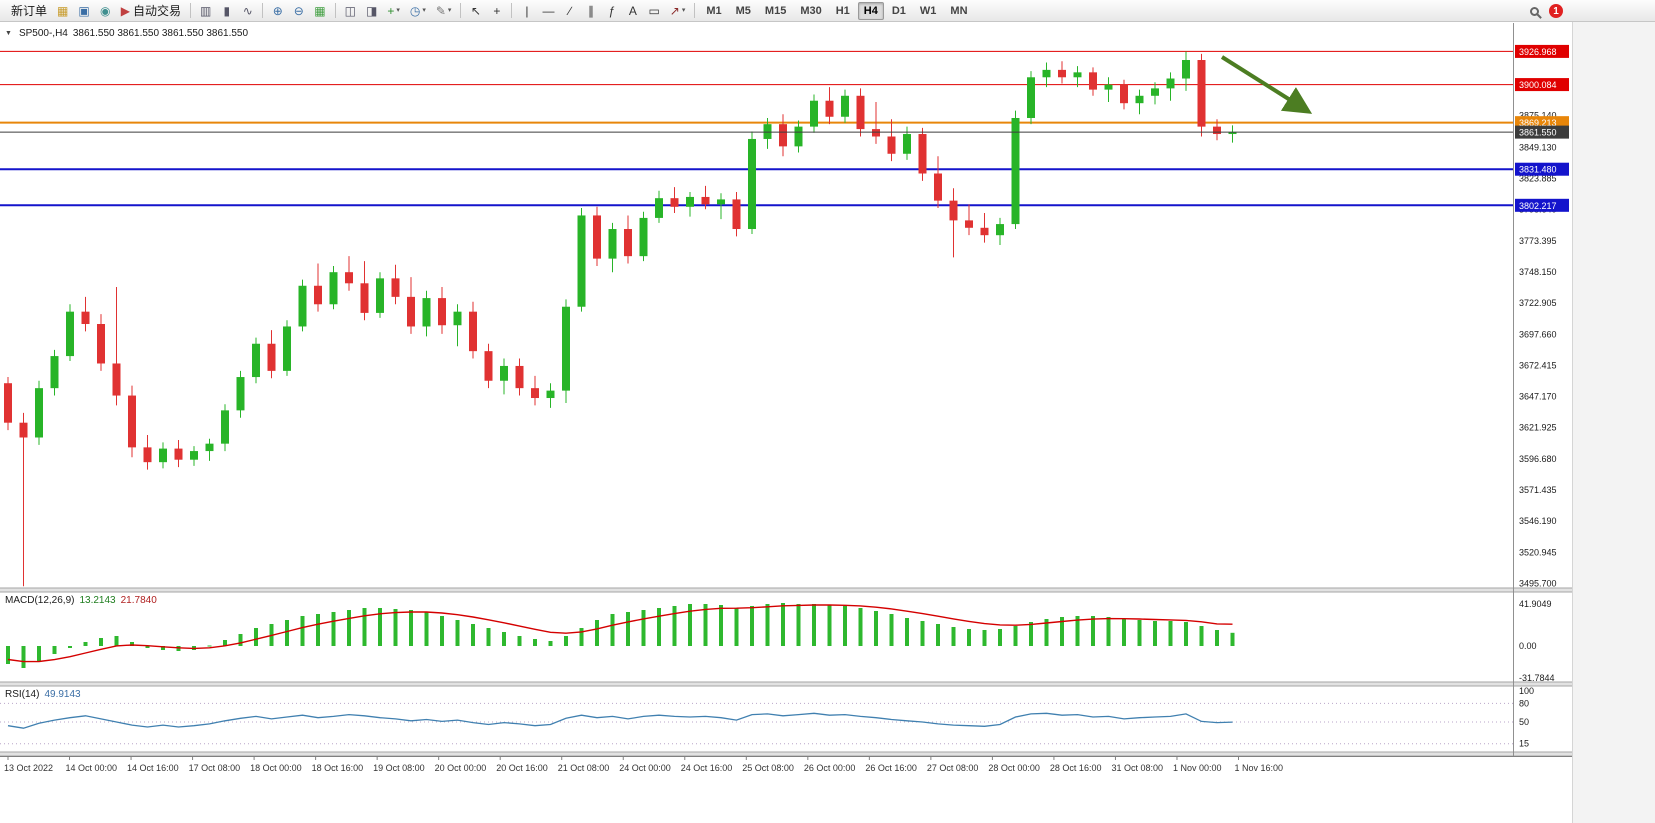 This screenshot has width=1655, height=823. What do you see at coordinates (898, 10) in the screenshot?
I see `timeframe-d1: D1` at bounding box center [898, 10].